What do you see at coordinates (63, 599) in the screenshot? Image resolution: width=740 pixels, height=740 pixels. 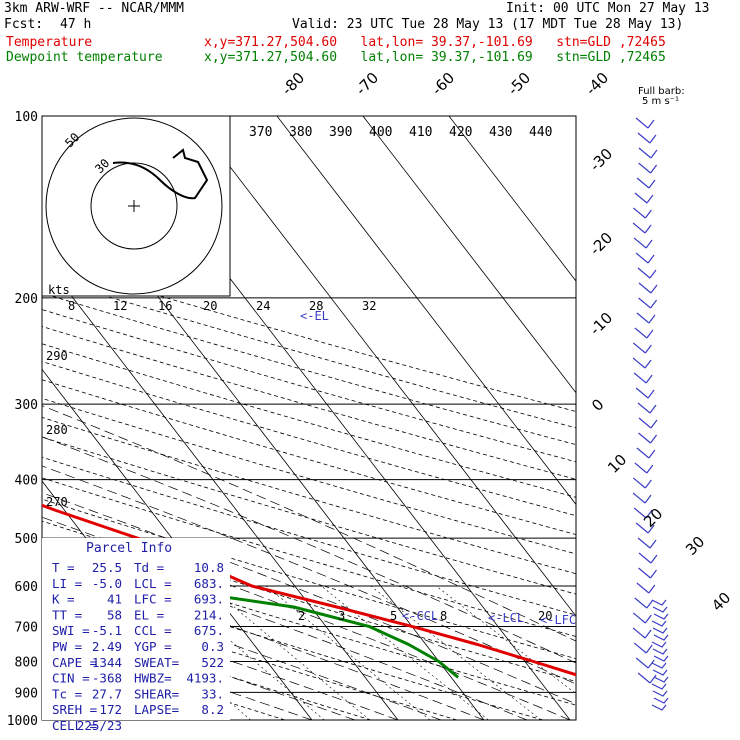 I see `parcel-info-cell: K =` at bounding box center [63, 599].